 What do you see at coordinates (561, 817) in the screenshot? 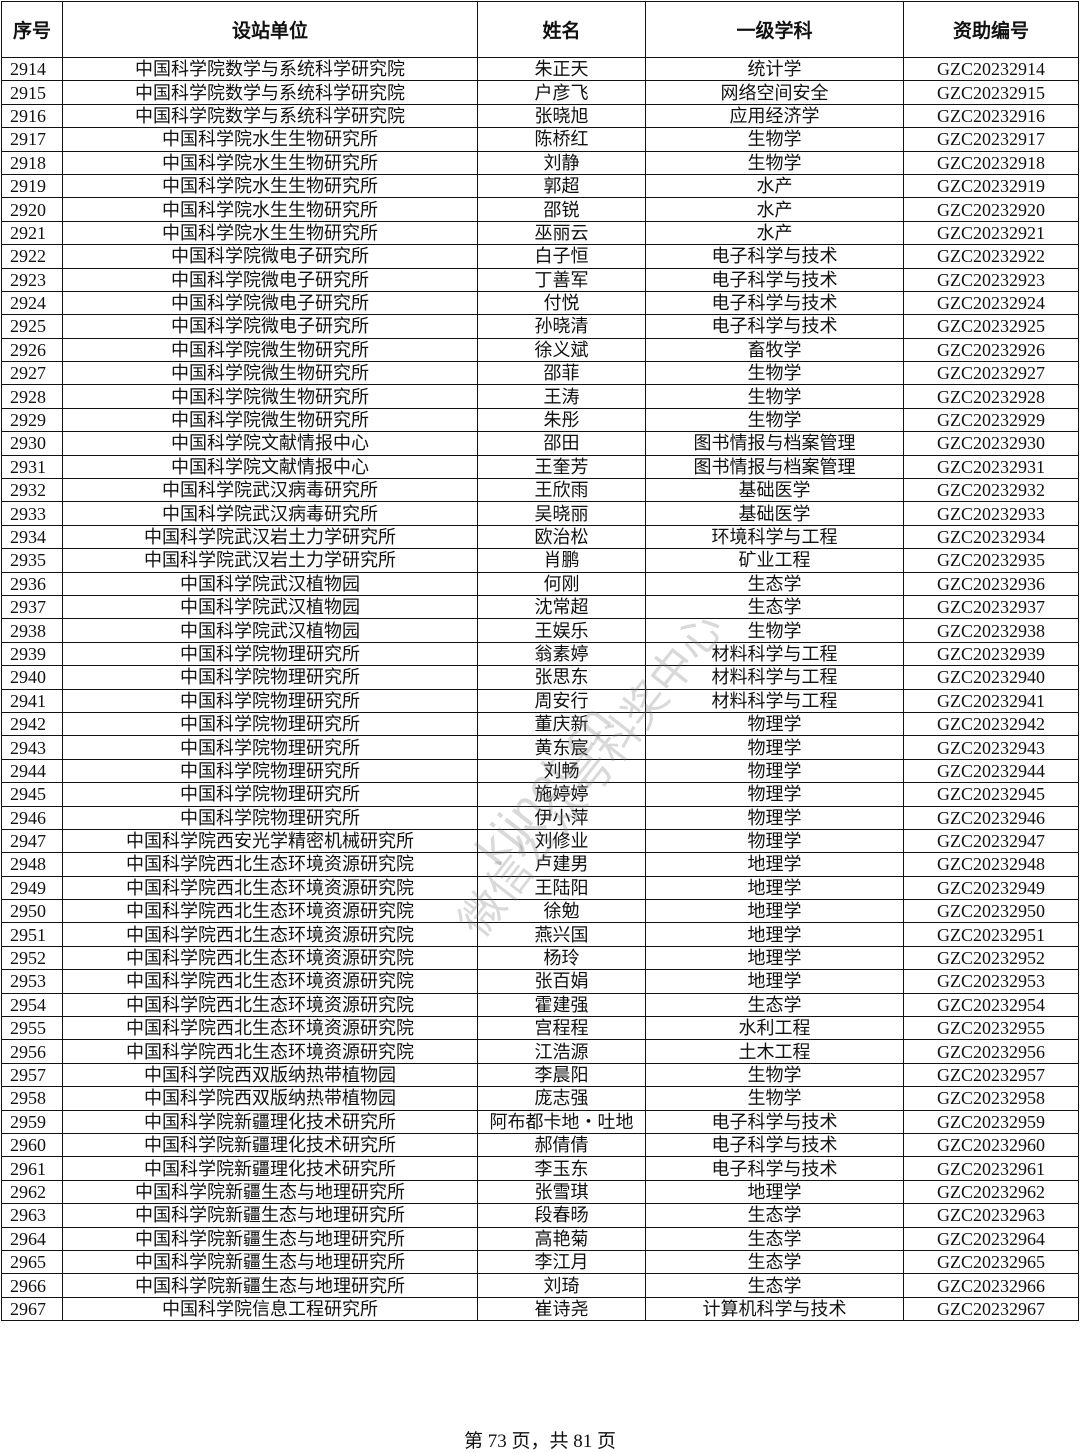
I see `cell-name: 伊小萍` at bounding box center [561, 817].